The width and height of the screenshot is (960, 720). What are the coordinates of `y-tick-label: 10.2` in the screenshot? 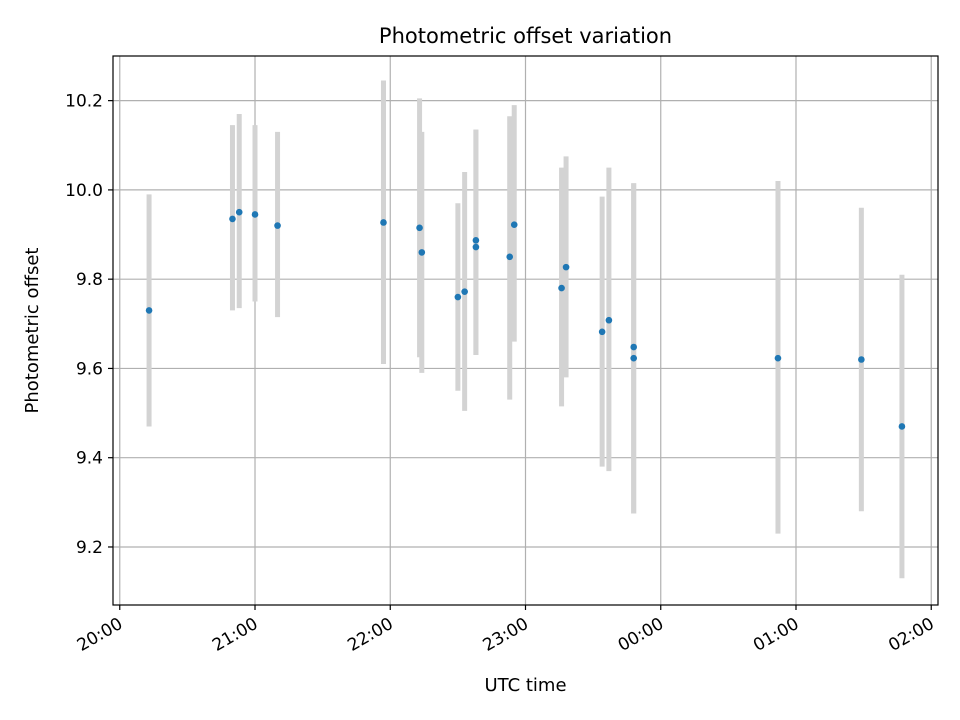 It's located at (84, 102).